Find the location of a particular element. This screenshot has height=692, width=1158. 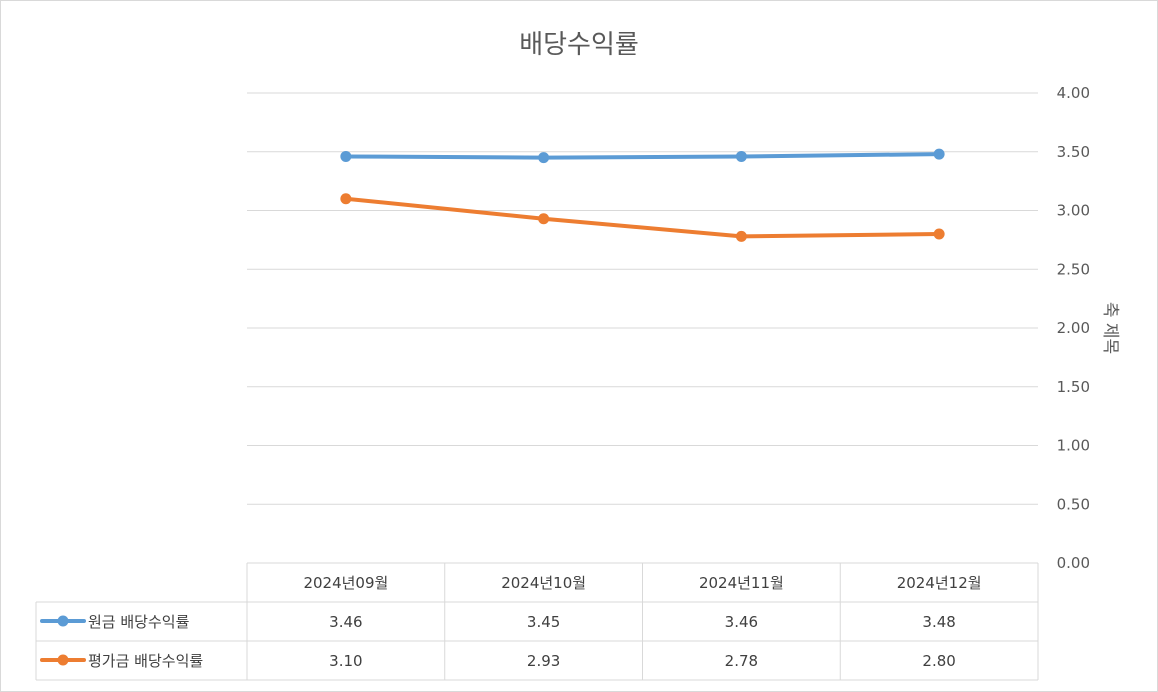

category-label: 2024년10월 is located at coordinates (543, 583).